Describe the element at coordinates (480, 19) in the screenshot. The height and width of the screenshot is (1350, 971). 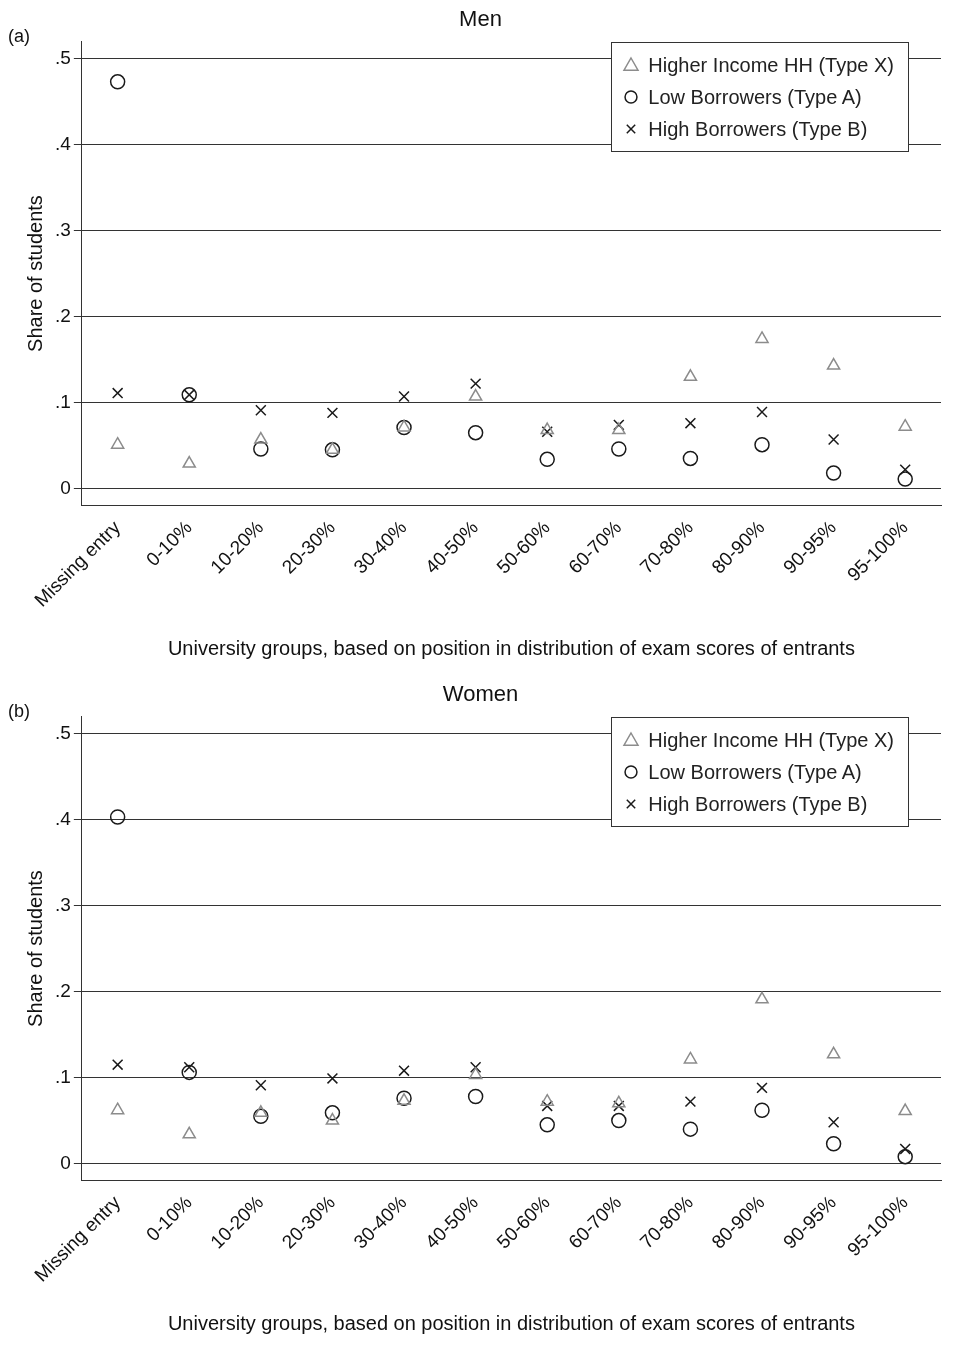
I see `chart-title: Men` at that location.